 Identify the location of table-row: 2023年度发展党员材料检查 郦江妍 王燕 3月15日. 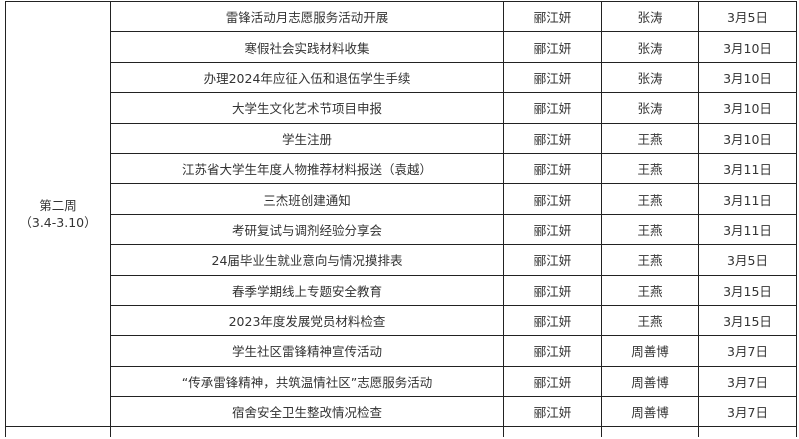
(401, 320).